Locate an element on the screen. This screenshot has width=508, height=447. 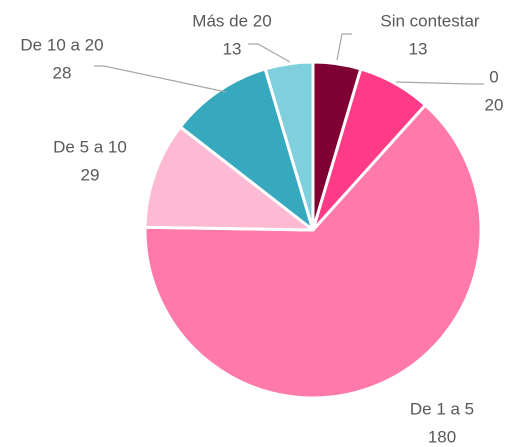
slice-value: 180 is located at coordinates (442, 436).